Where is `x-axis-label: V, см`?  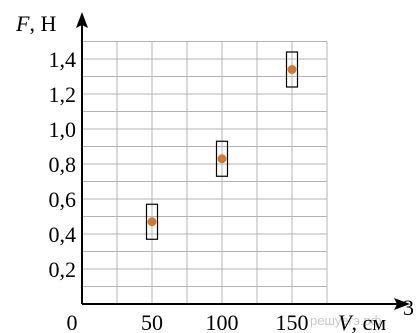
x-axis-label: V, см is located at coordinates (362, 321).